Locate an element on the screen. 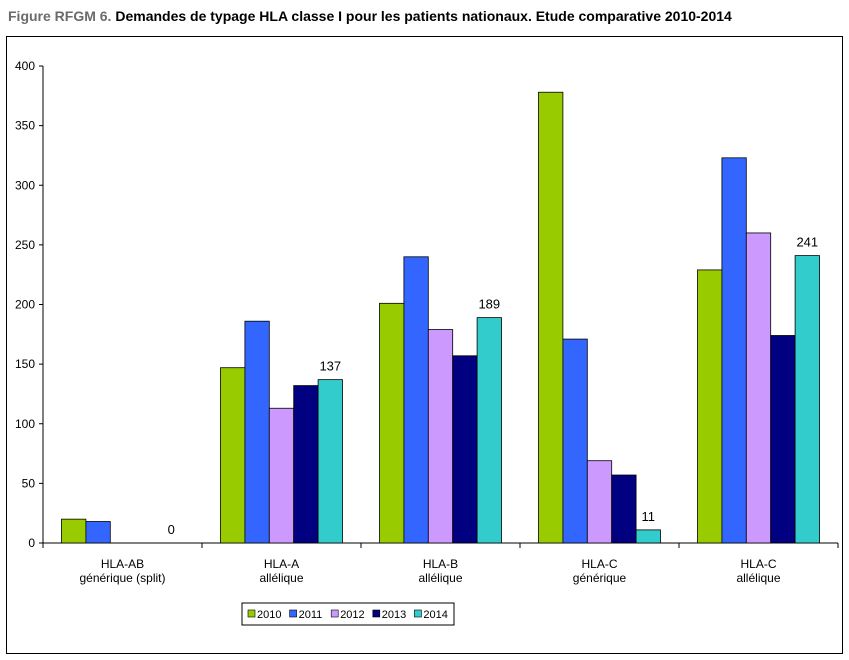 The width and height of the screenshot is (849, 660). legend-swatch-2011 is located at coordinates (293, 613).